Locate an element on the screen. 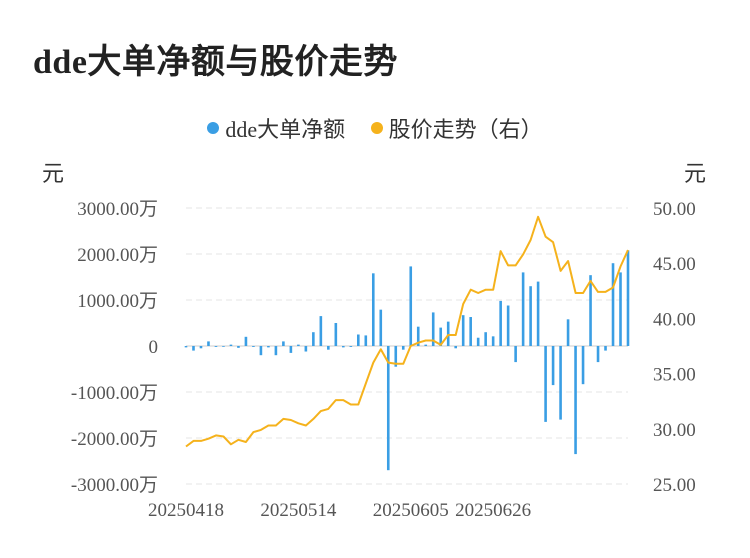 This screenshot has height=558, width=750. left-tick-label: 1000.00万 is located at coordinates (117, 301).